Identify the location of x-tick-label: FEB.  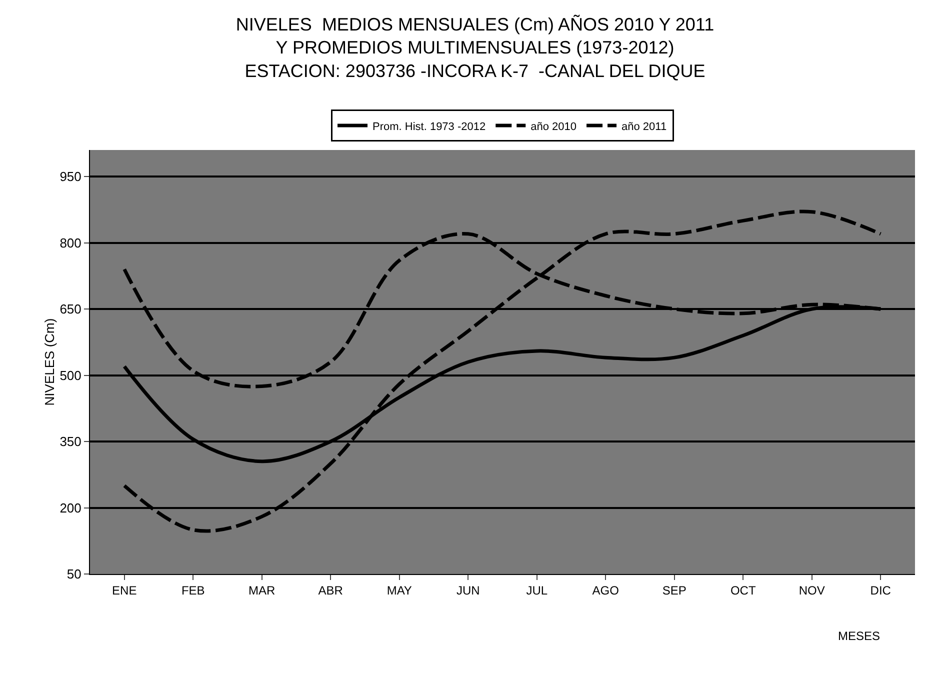
(193, 590).